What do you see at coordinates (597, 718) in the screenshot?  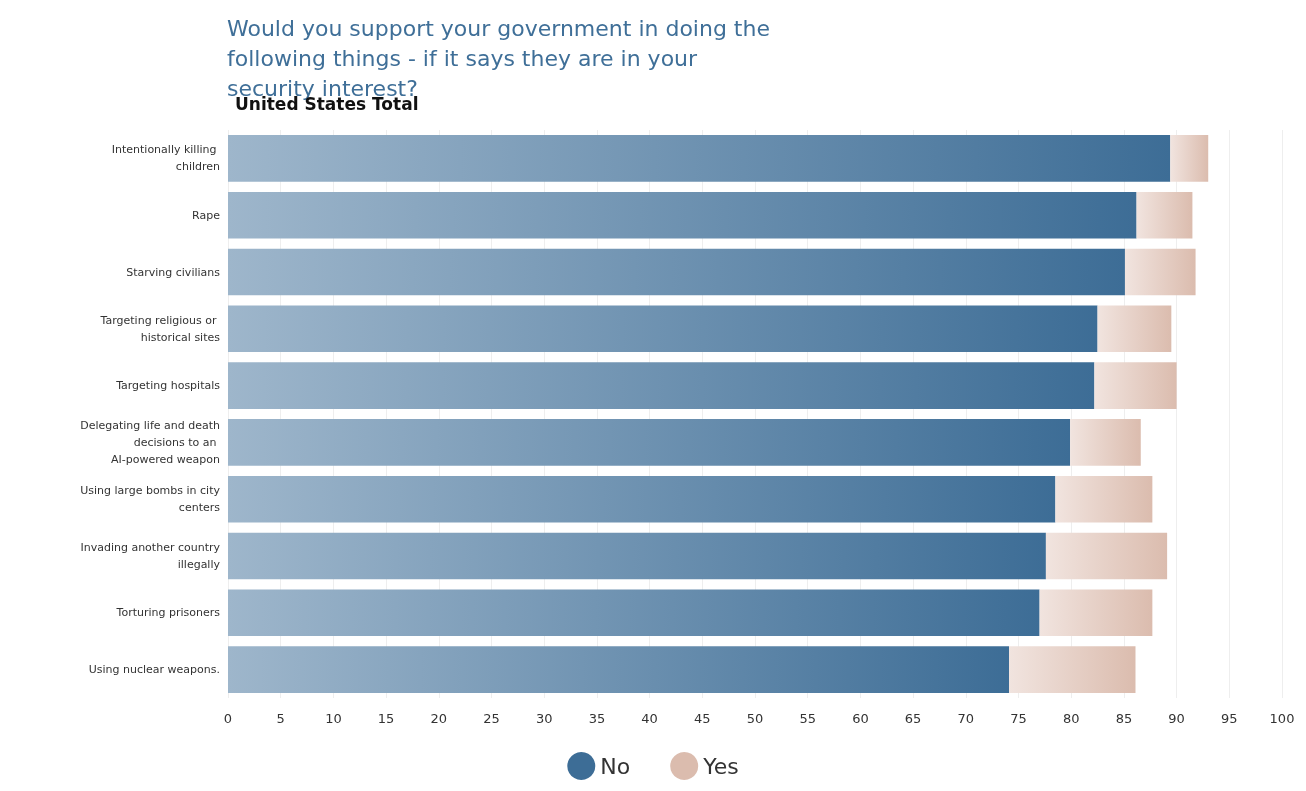 I see `x-tick-label: 35` at bounding box center [597, 718].